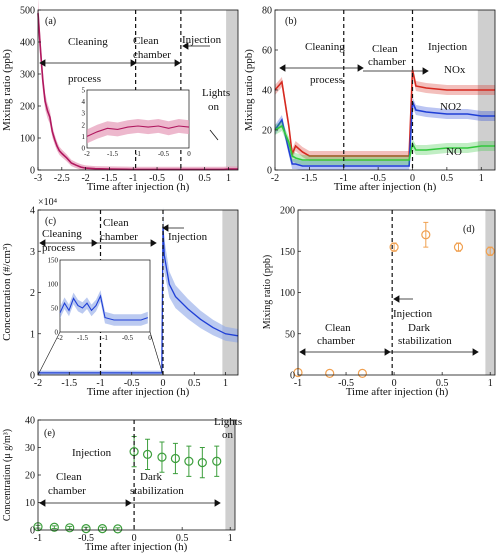 Image resolution: width=500 pixels, height=557 pixels. What do you see at coordinates (62, 178) in the screenshot?
I see `x-tick-label: -2.5` at bounding box center [62, 178].